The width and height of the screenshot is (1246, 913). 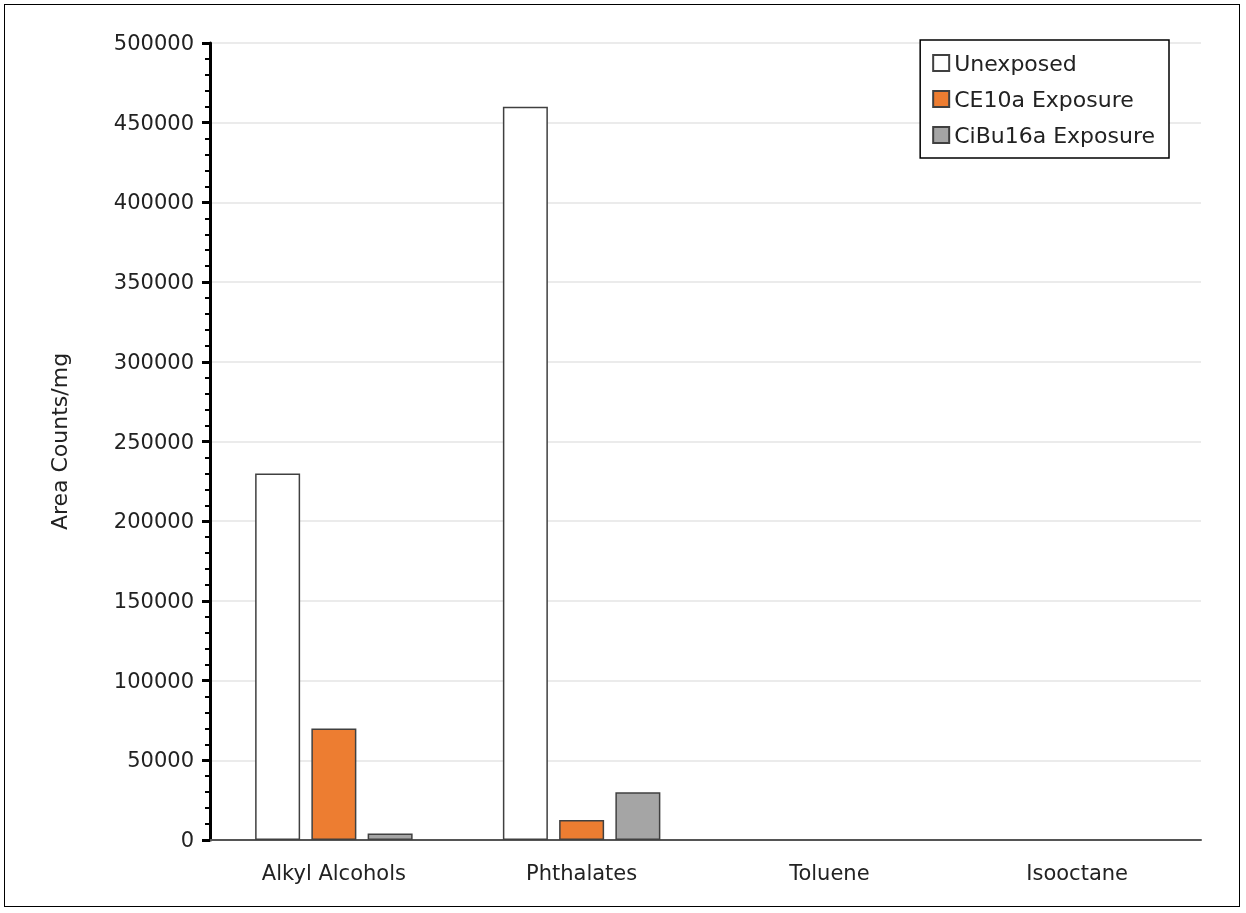 I want to click on x-tick-label: Toluene, so click(x=829, y=872).